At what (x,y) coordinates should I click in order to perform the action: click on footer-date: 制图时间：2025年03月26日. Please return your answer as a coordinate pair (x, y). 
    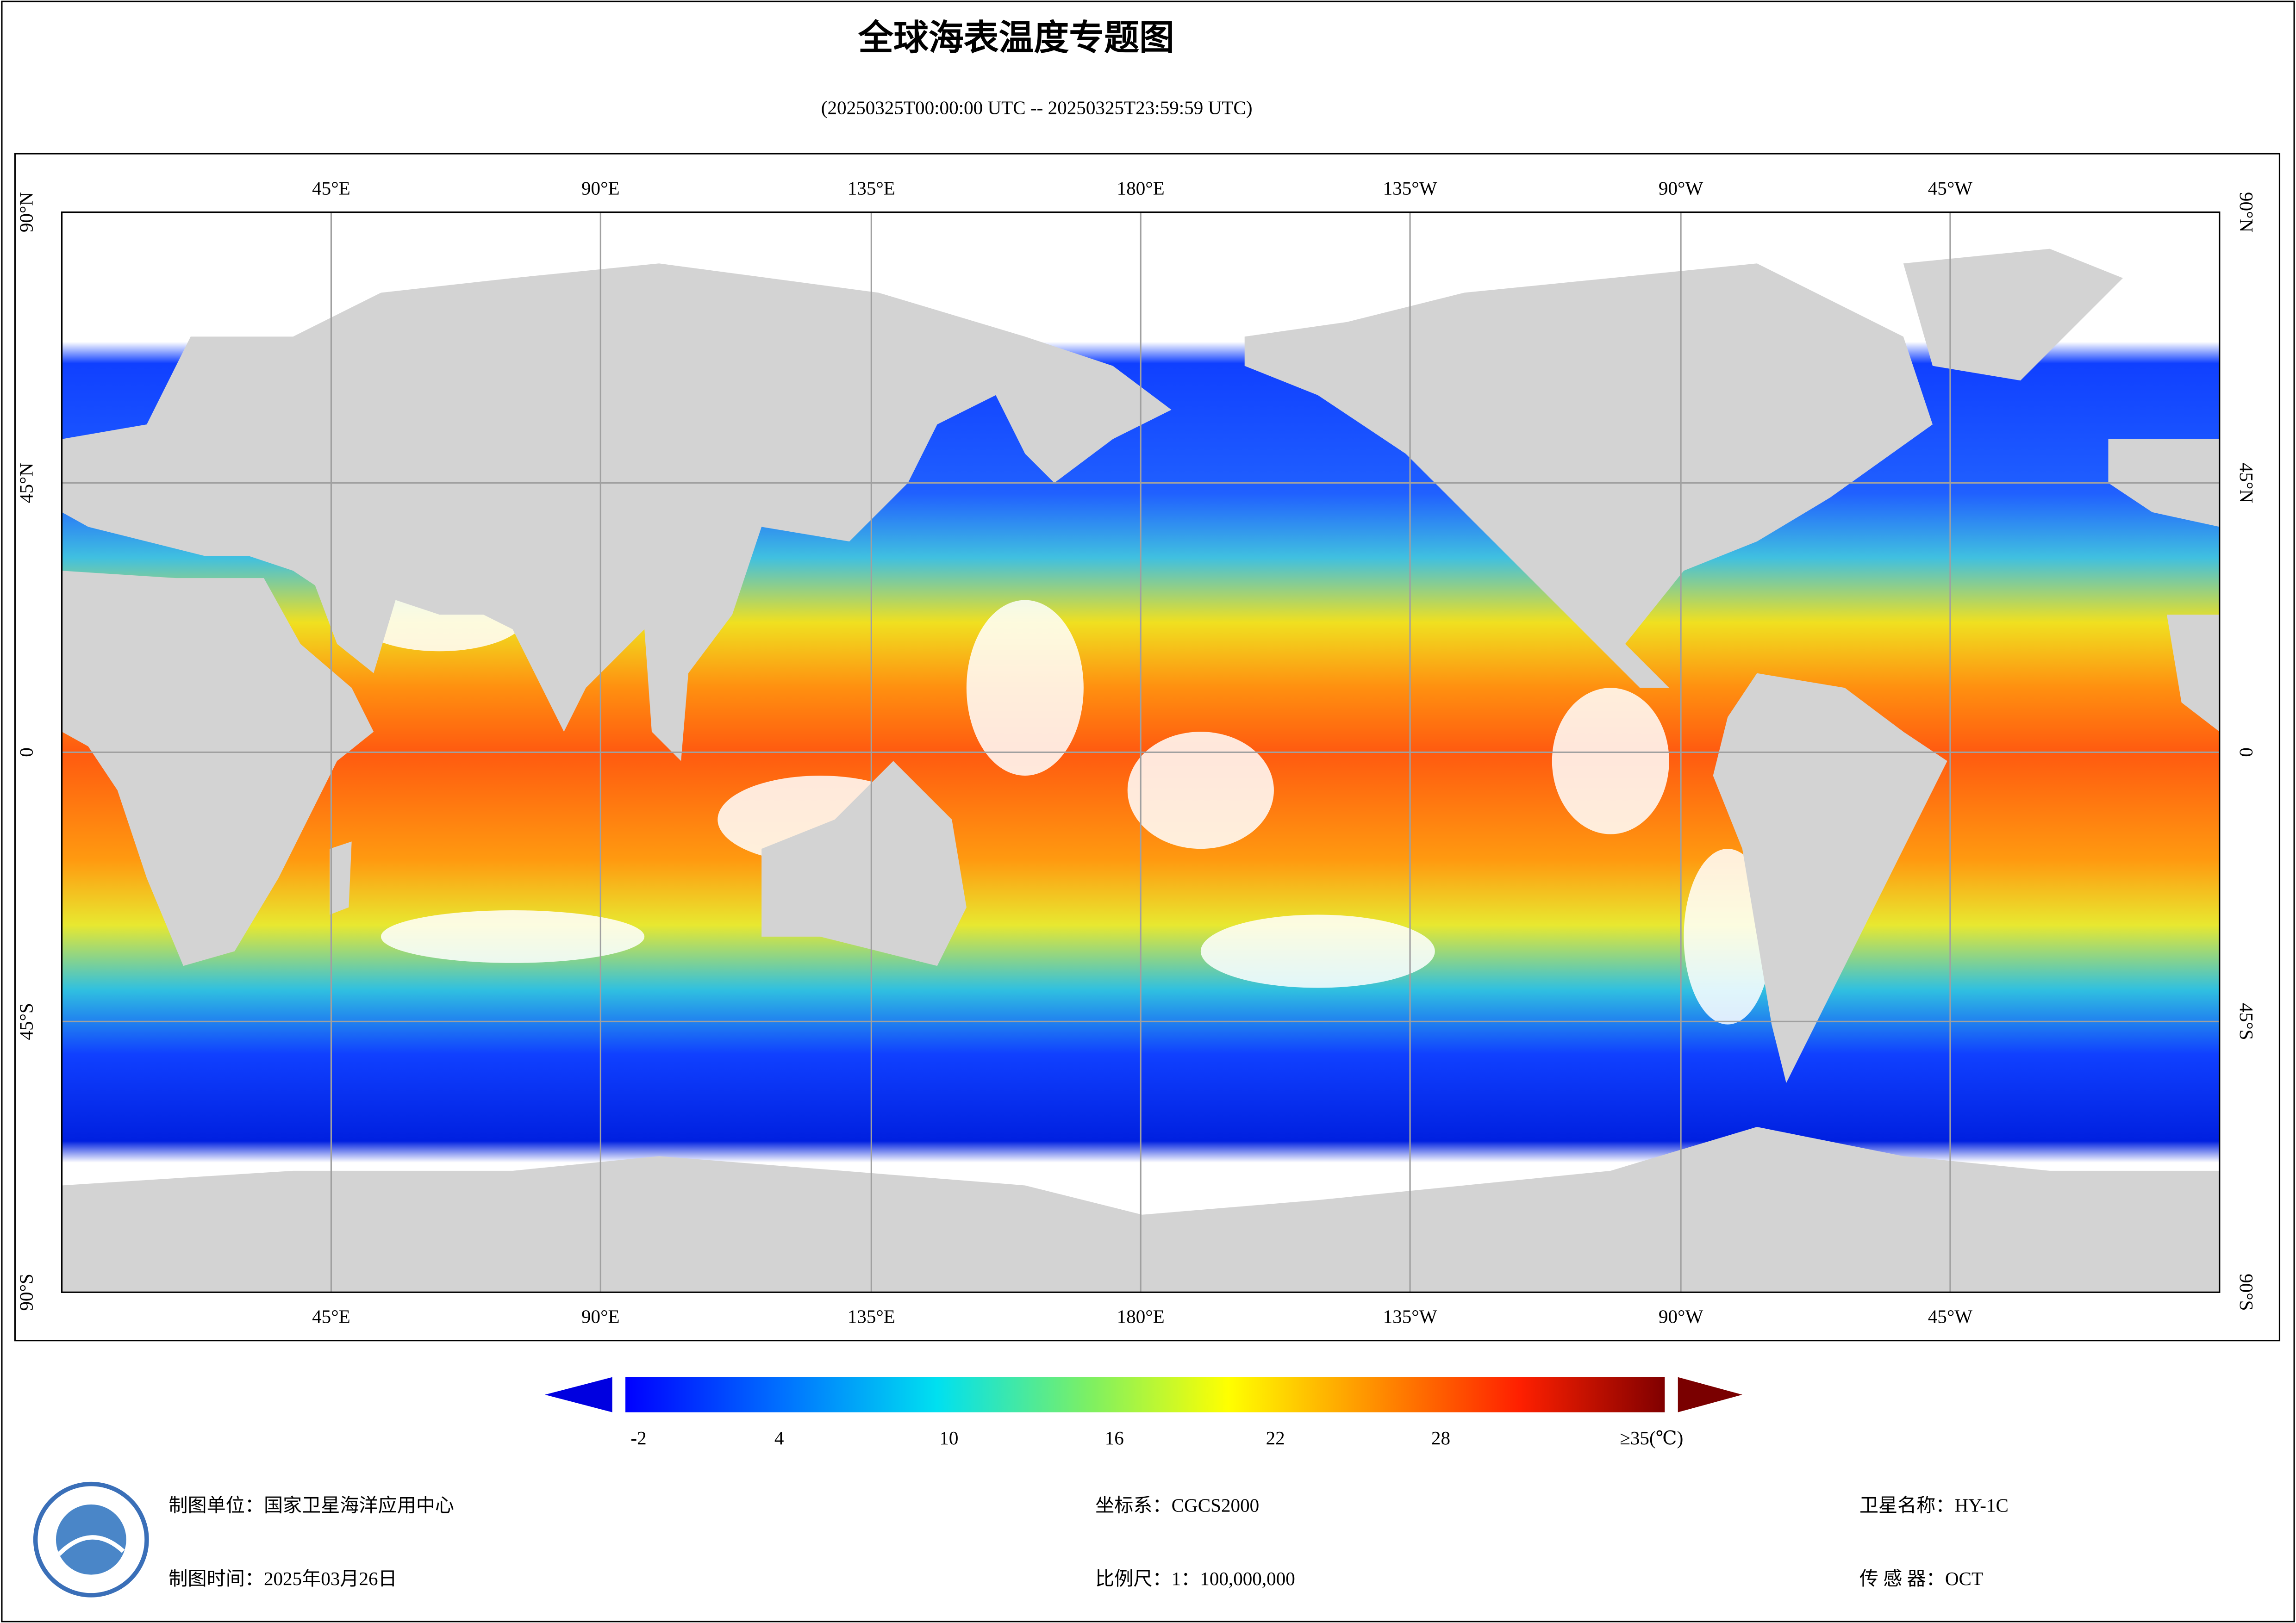
    Looking at the image, I should click on (282, 1578).